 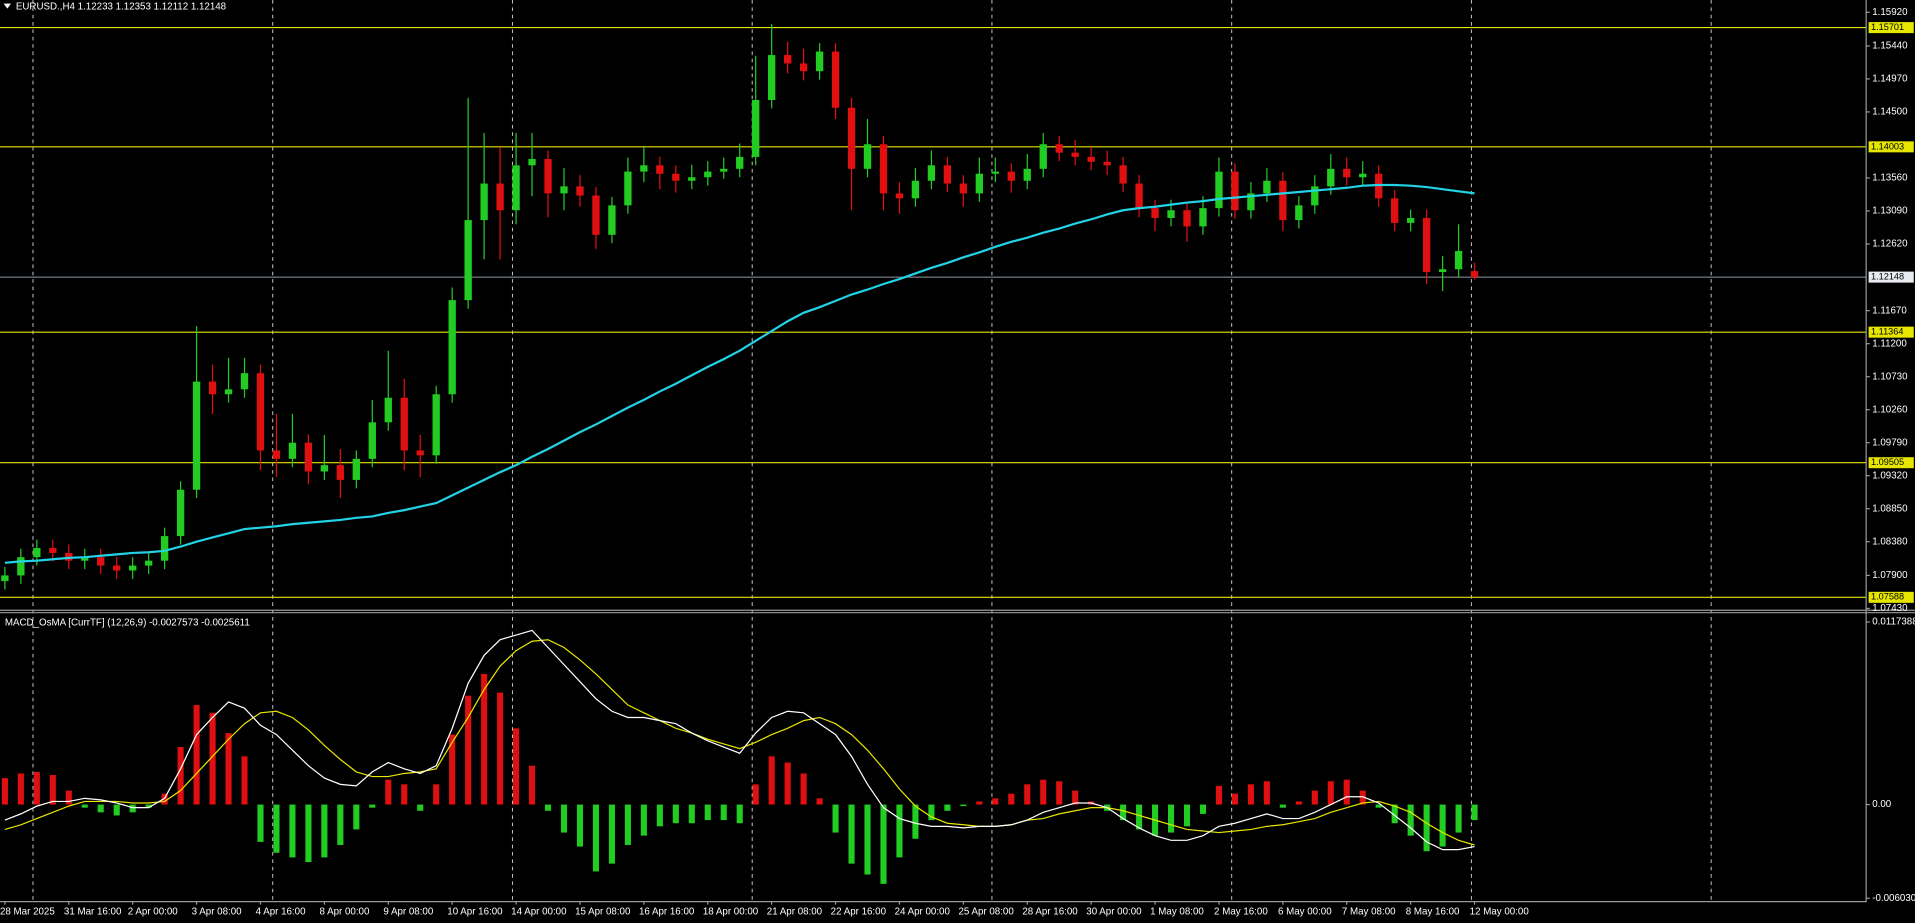 I want to click on y-tick-label: 0.0117388, so click(x=1893, y=622).